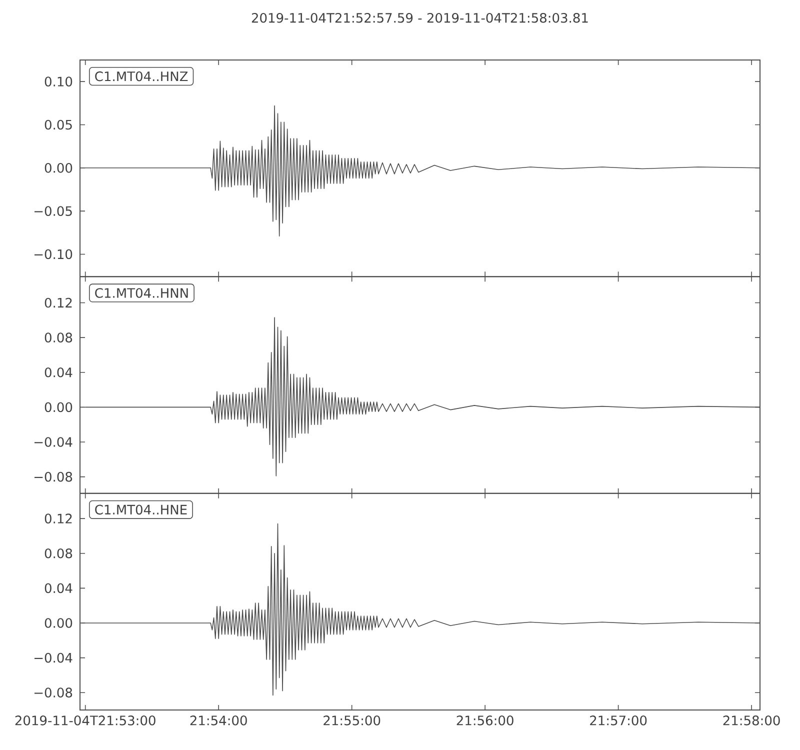 This screenshot has width=800, height=750. I want to click on y-tick-label: 0.10, so click(58, 81).